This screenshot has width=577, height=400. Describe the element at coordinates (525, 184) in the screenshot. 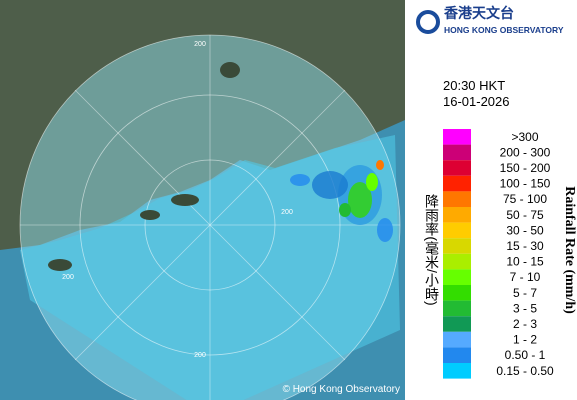

I see `legend-label: 100 - 150` at that location.